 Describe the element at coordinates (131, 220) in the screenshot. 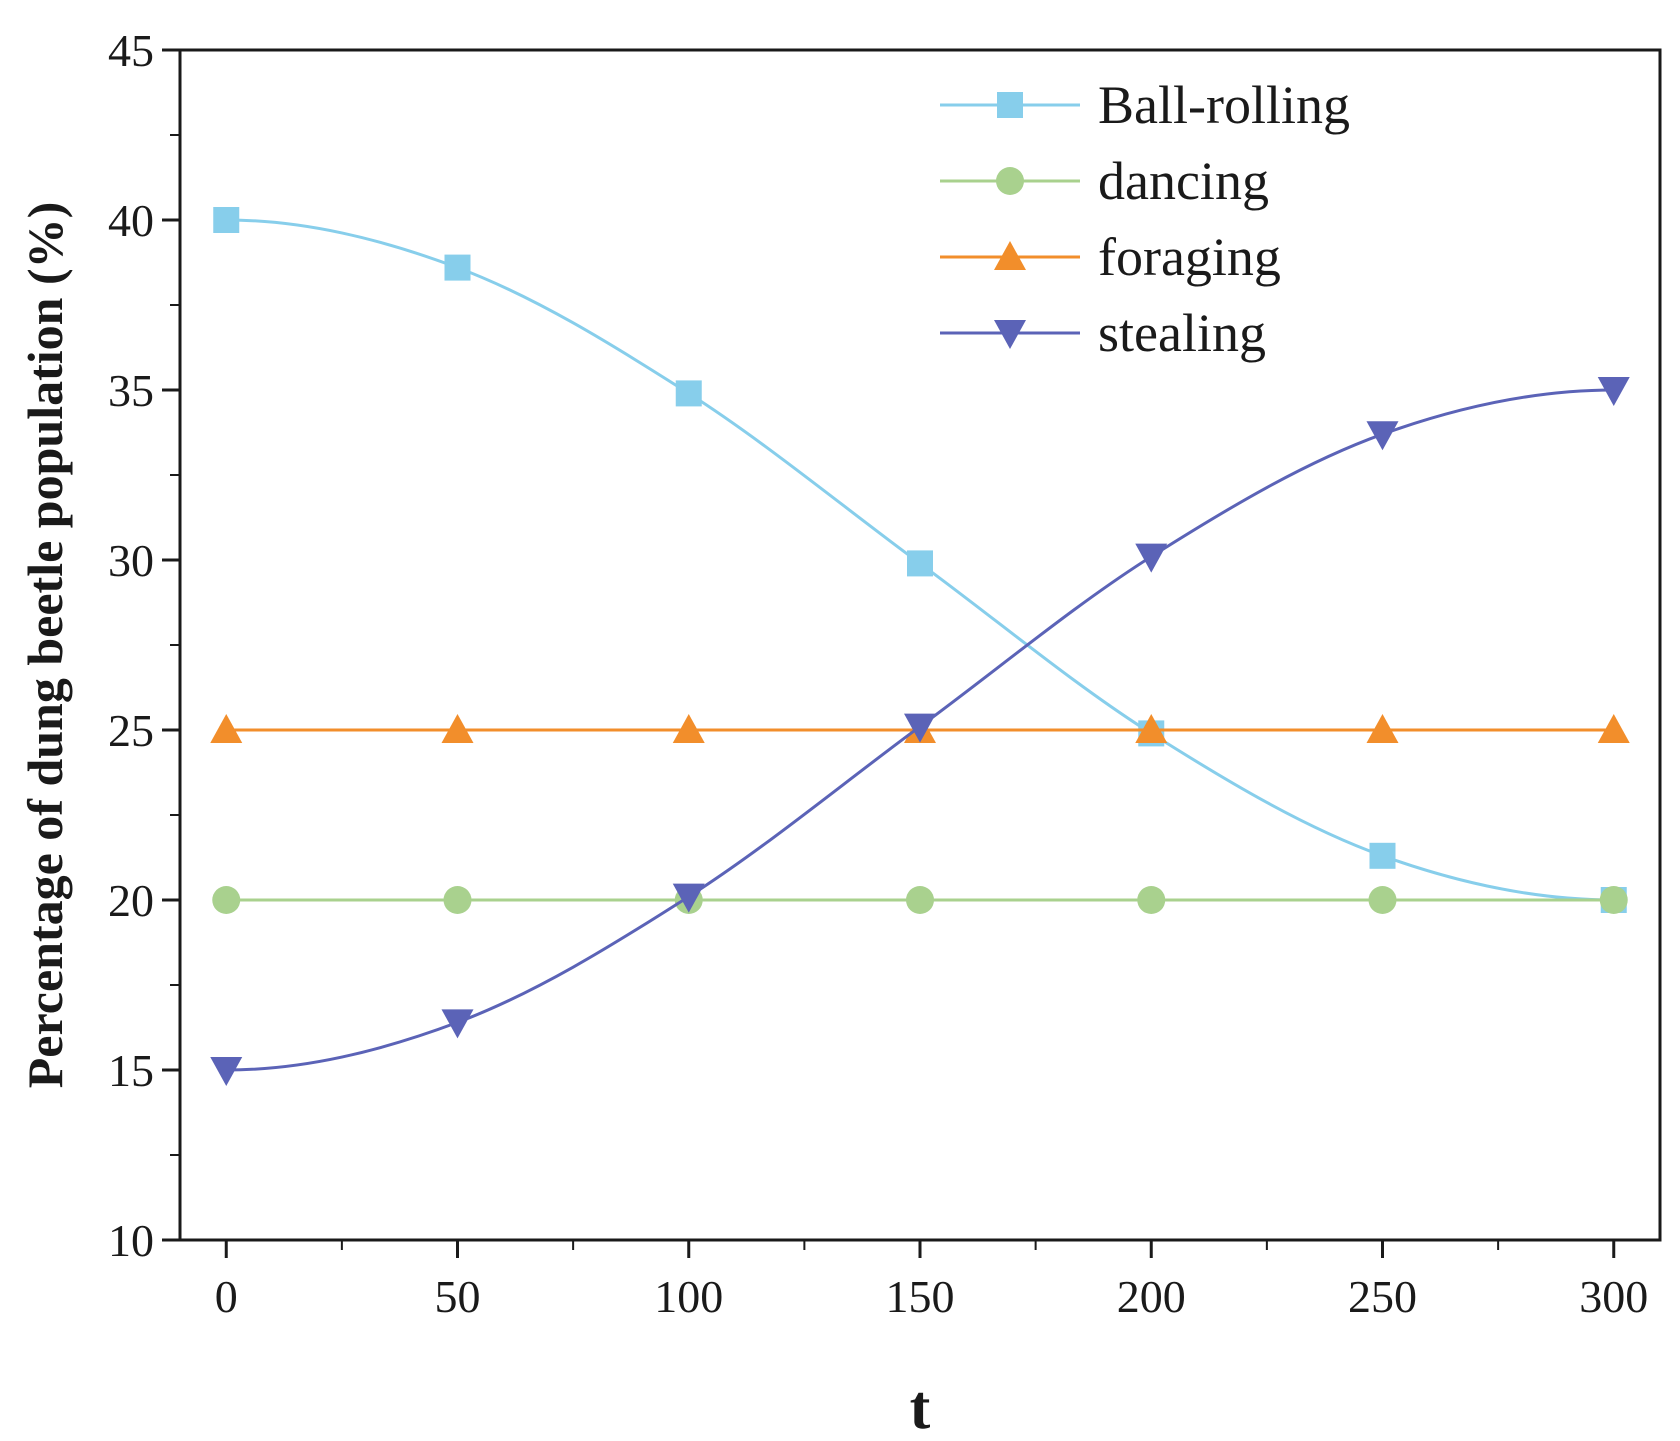

I see `y-tick-label: 40` at that location.